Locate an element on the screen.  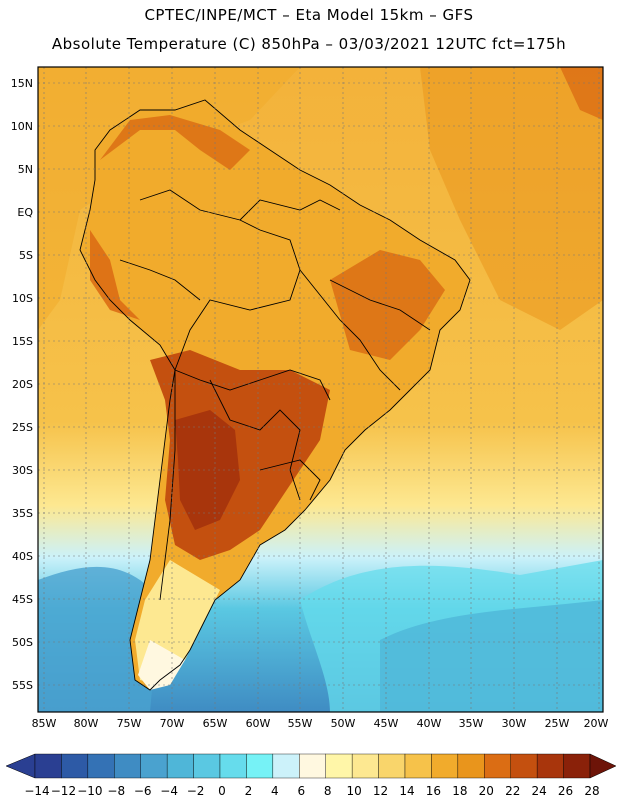
lon-label: 35W is located at coordinates (471, 723).